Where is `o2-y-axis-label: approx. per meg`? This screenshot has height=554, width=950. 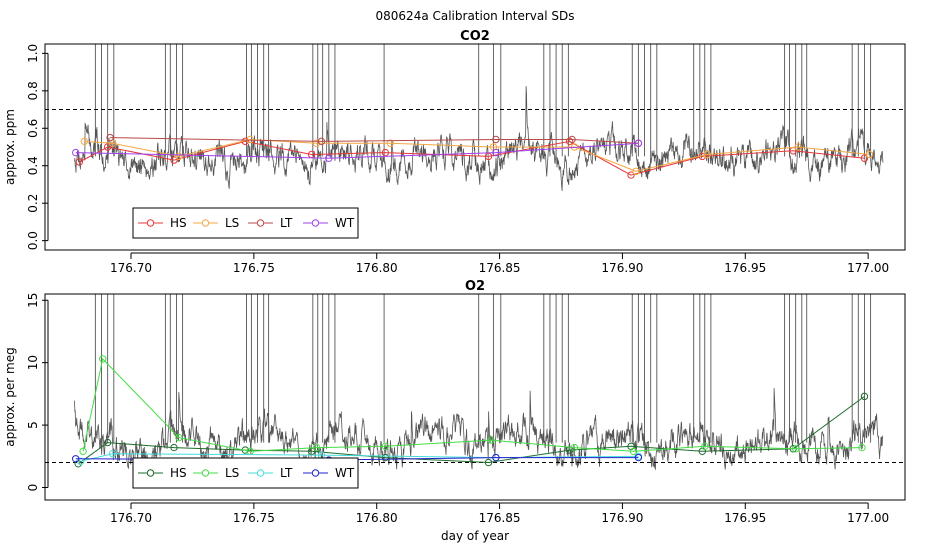
o2-y-axis-label: approx. per meg is located at coordinates (10, 396).